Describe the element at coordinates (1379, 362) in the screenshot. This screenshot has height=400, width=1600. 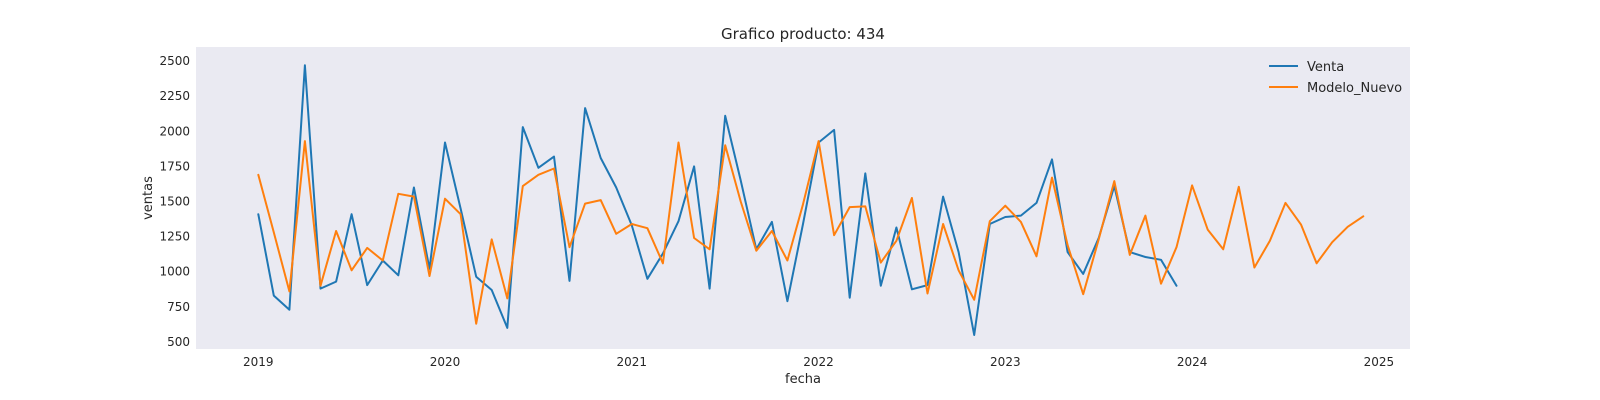
I see `x-tick-label: 2025` at that location.